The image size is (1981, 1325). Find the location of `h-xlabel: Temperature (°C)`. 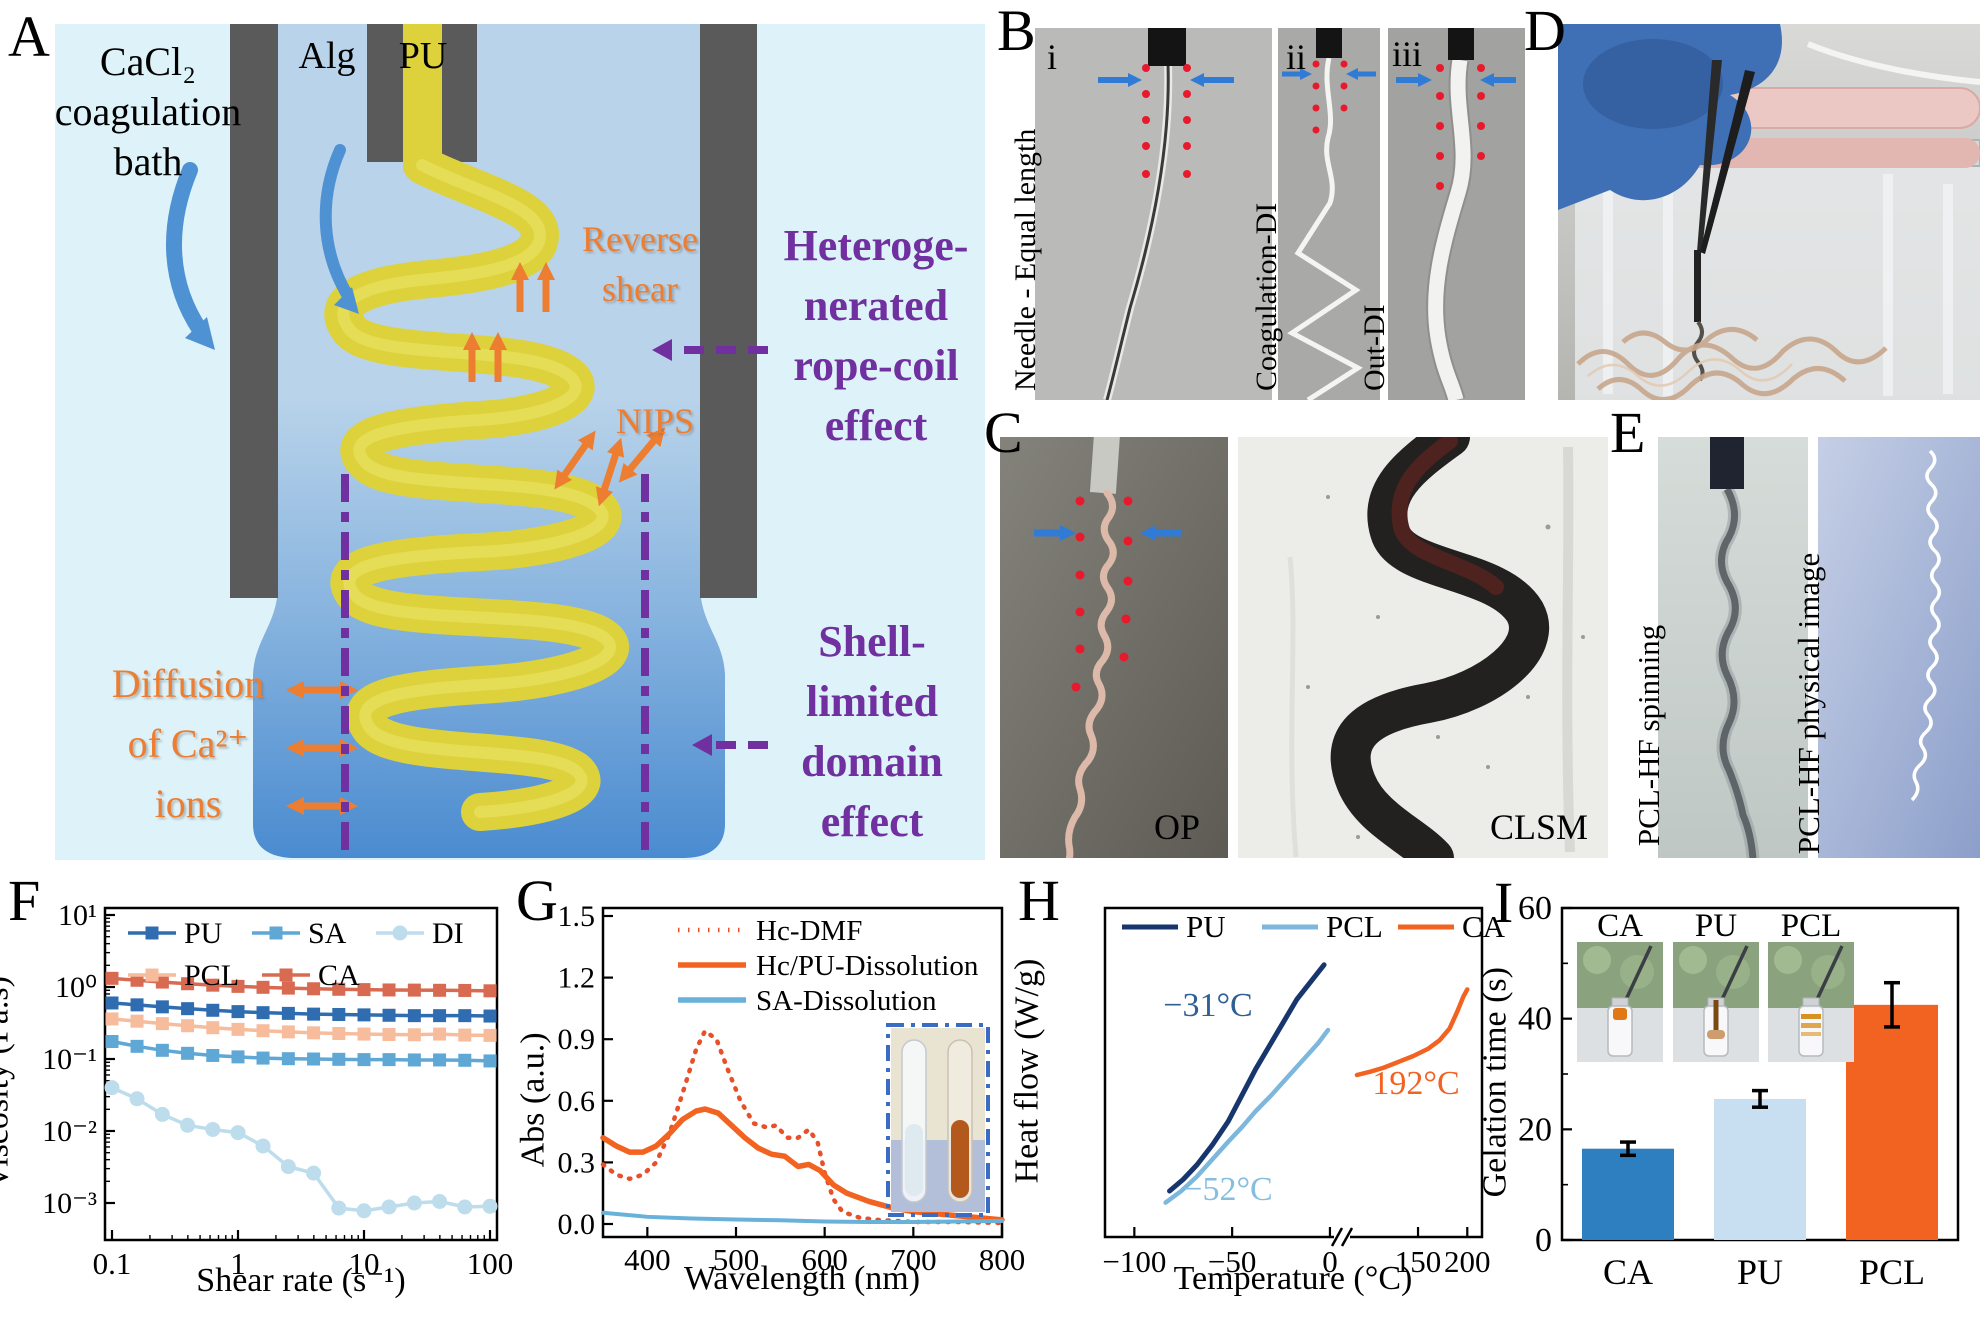

h-xlabel: Temperature (°C) is located at coordinates (1293, 1278).